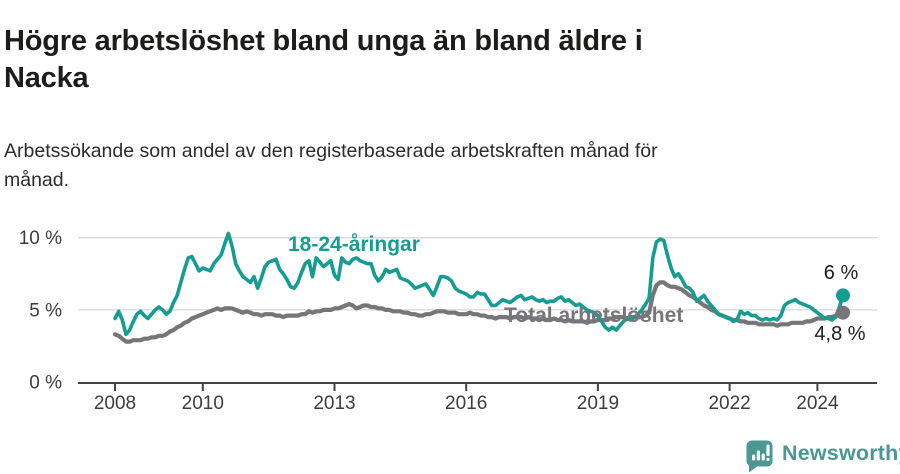  I want to click on x-tick-label: 2016, so click(466, 403).